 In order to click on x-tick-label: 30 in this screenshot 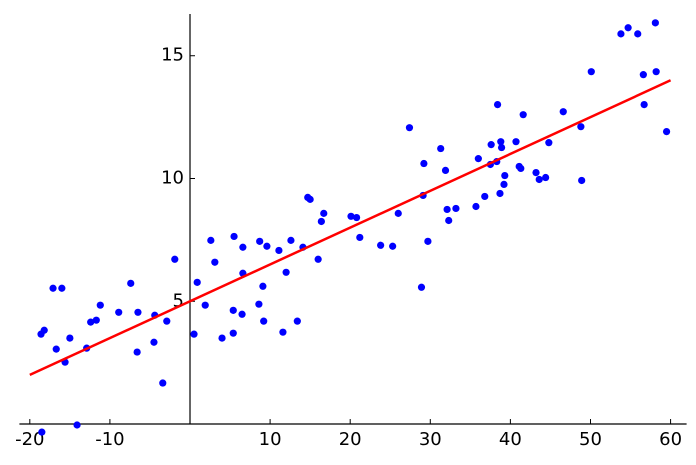, I will do `click(430, 439)`.